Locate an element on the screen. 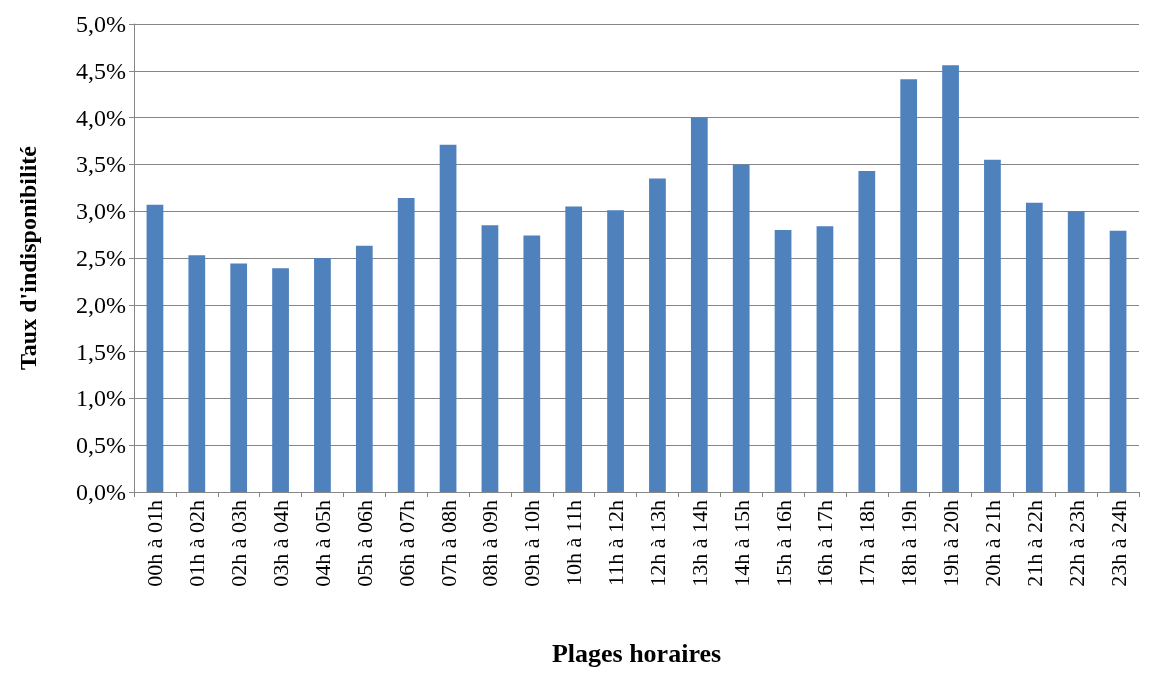  x-tick-label: 20h à 21h is located at coordinates (992, 543).